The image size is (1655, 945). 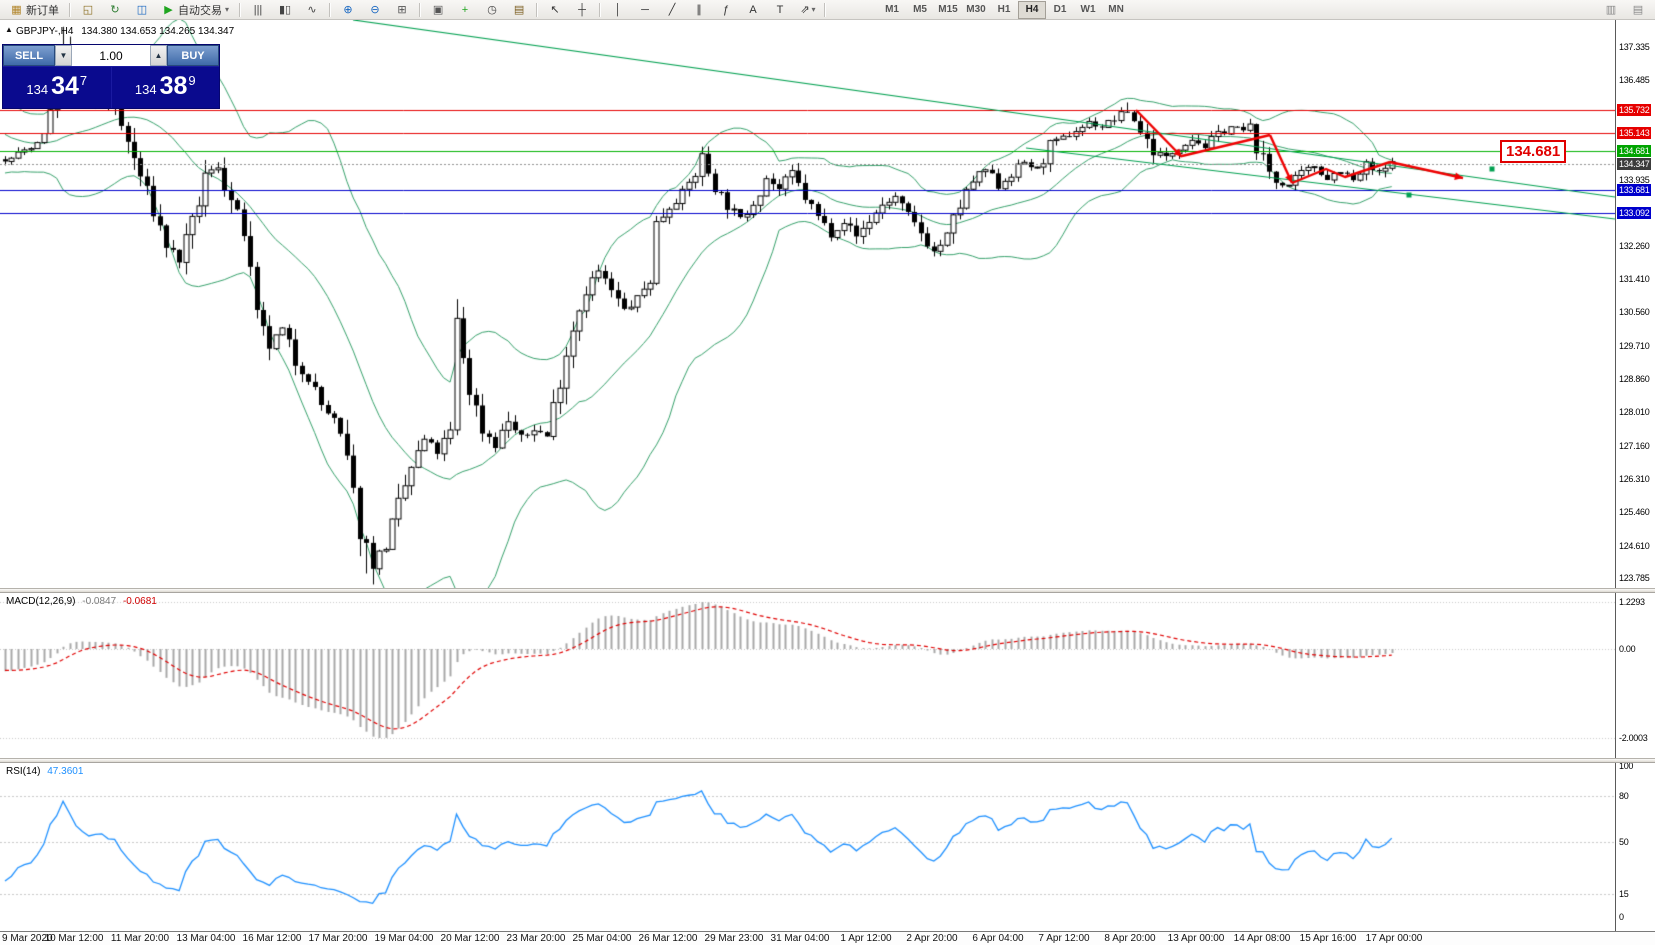 I want to click on rsi-axis-label: 100, so click(x=1626, y=766).